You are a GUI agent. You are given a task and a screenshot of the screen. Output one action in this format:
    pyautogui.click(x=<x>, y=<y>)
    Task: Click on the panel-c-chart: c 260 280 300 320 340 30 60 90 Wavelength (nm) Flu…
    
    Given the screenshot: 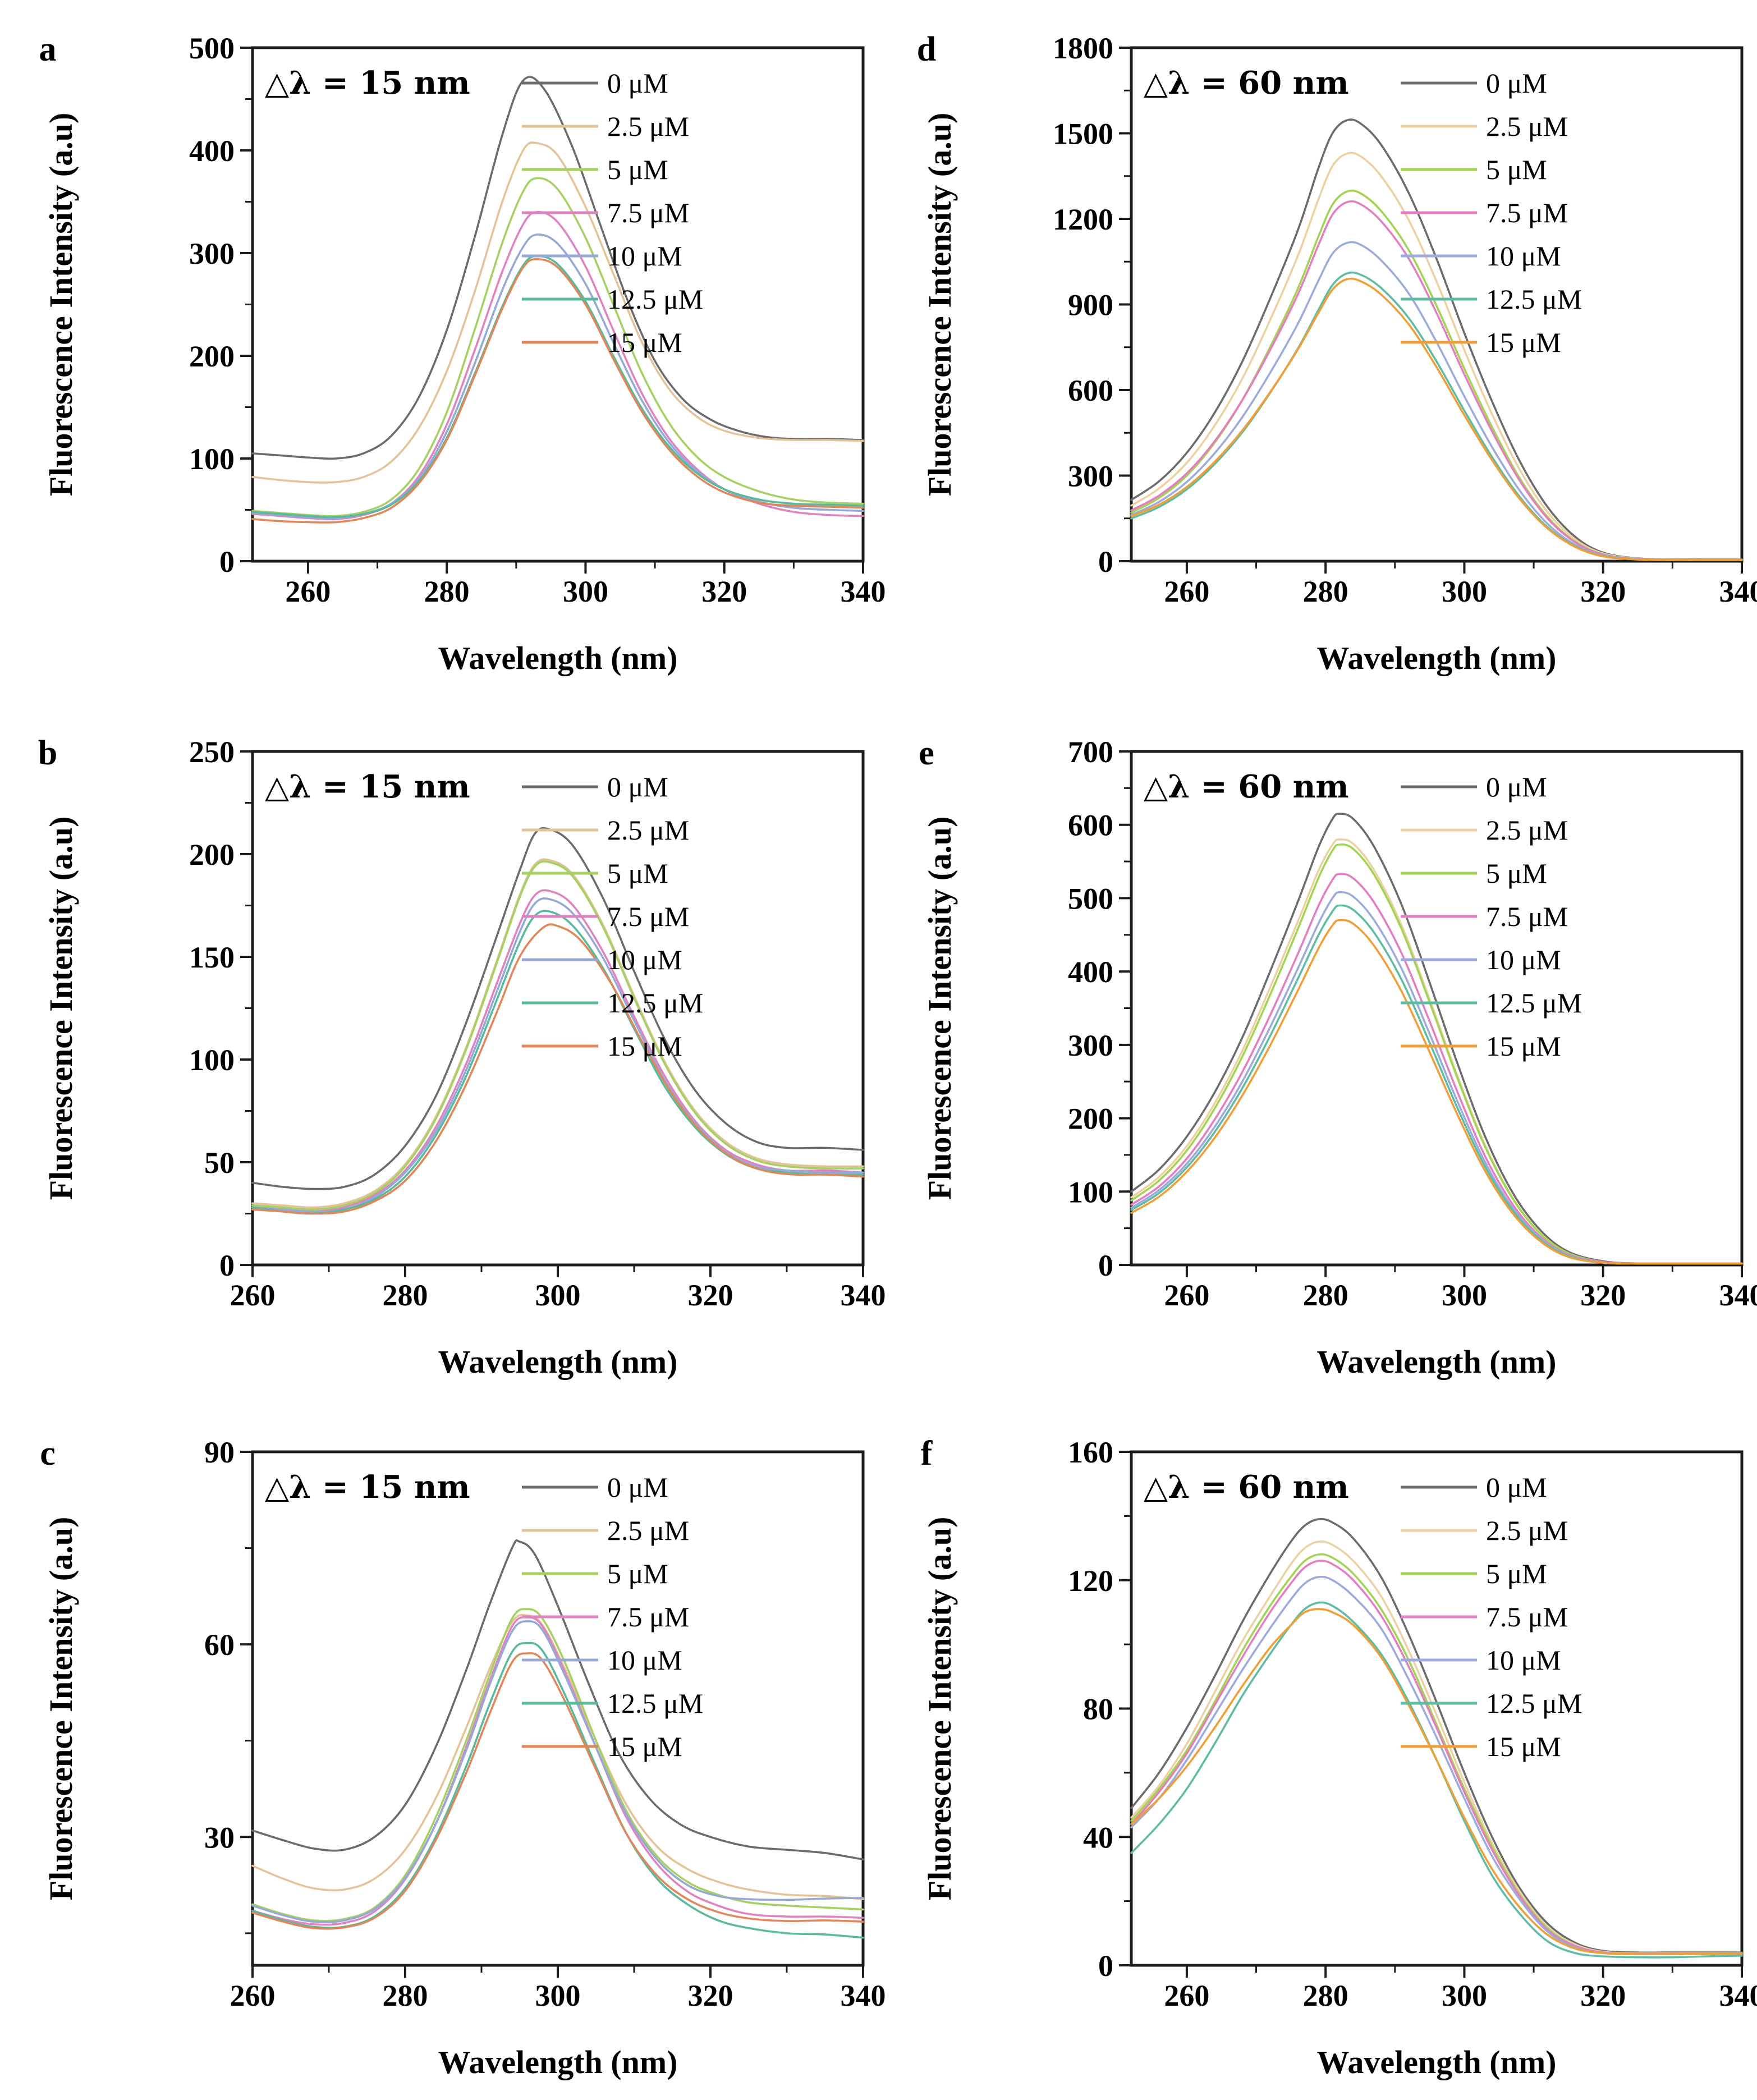 What is the action you would take?
    pyautogui.click(x=463, y=1757)
    